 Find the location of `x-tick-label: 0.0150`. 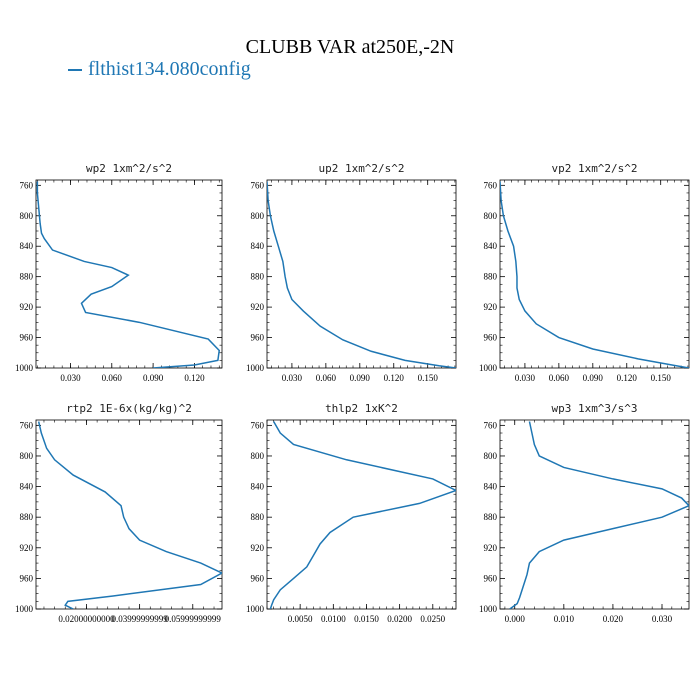

x-tick-label: 0.0150 is located at coordinates (366, 619).